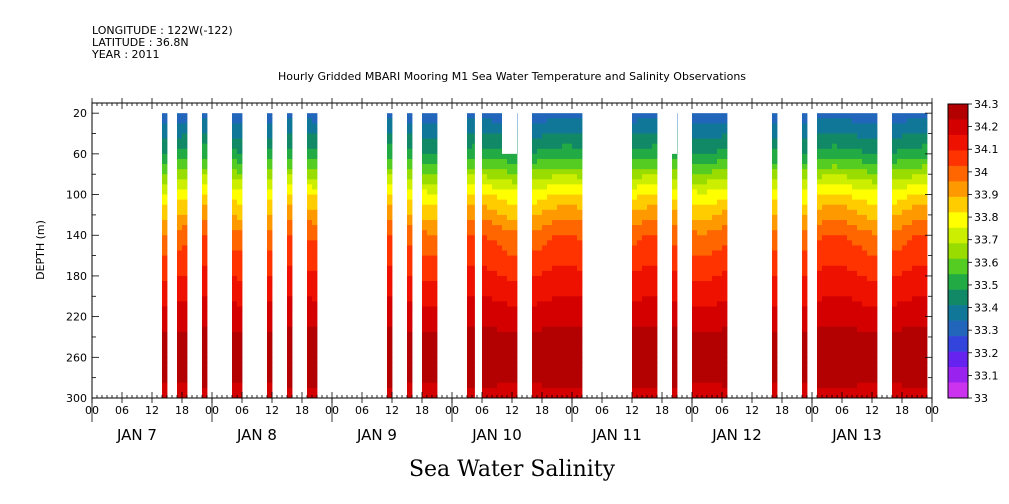  What do you see at coordinates (482, 410) in the screenshot?
I see `x-tick-label: 06` at bounding box center [482, 410].